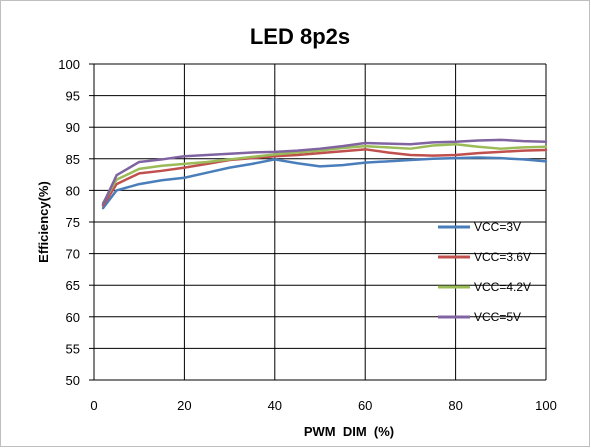 This screenshot has width=591, height=448. What do you see at coordinates (484, 272) in the screenshot?
I see `legend: VCC=3V VCC=3.6V VCC=4.2V VCC=5V` at bounding box center [484, 272].